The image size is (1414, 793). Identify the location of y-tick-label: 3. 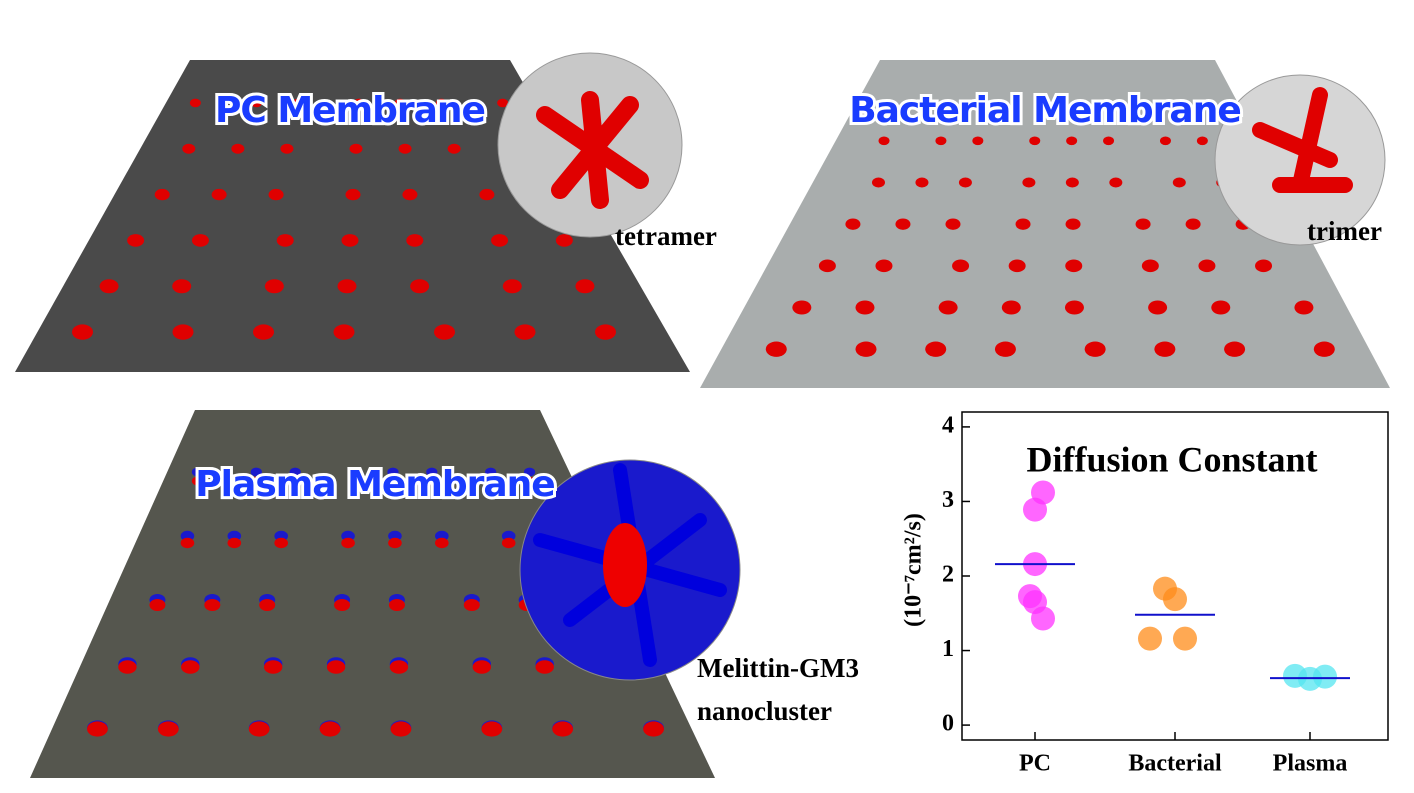
(948, 500).